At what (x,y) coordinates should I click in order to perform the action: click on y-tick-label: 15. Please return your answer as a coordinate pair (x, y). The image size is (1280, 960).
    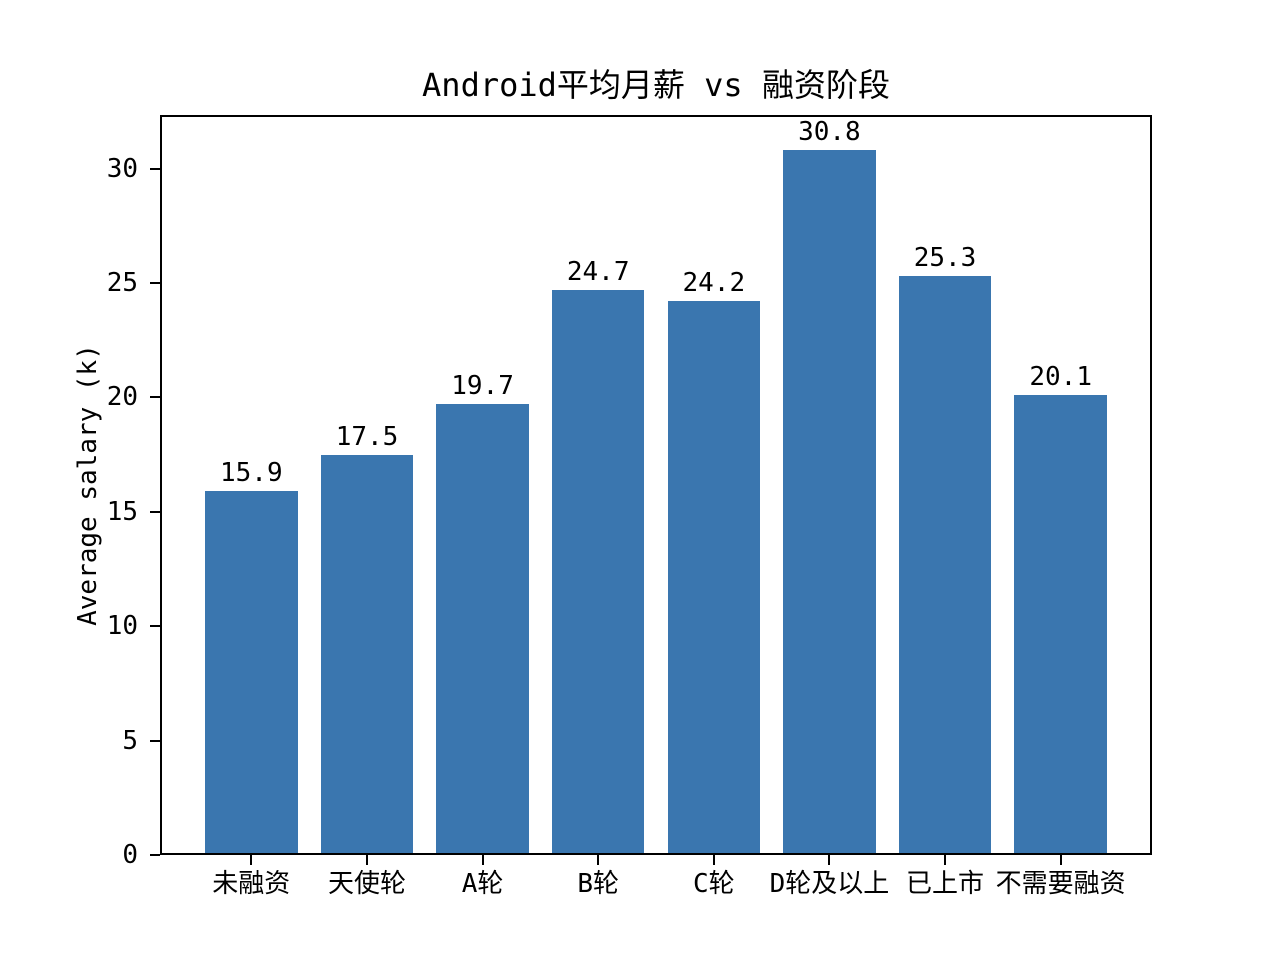
    Looking at the image, I should click on (122, 511).